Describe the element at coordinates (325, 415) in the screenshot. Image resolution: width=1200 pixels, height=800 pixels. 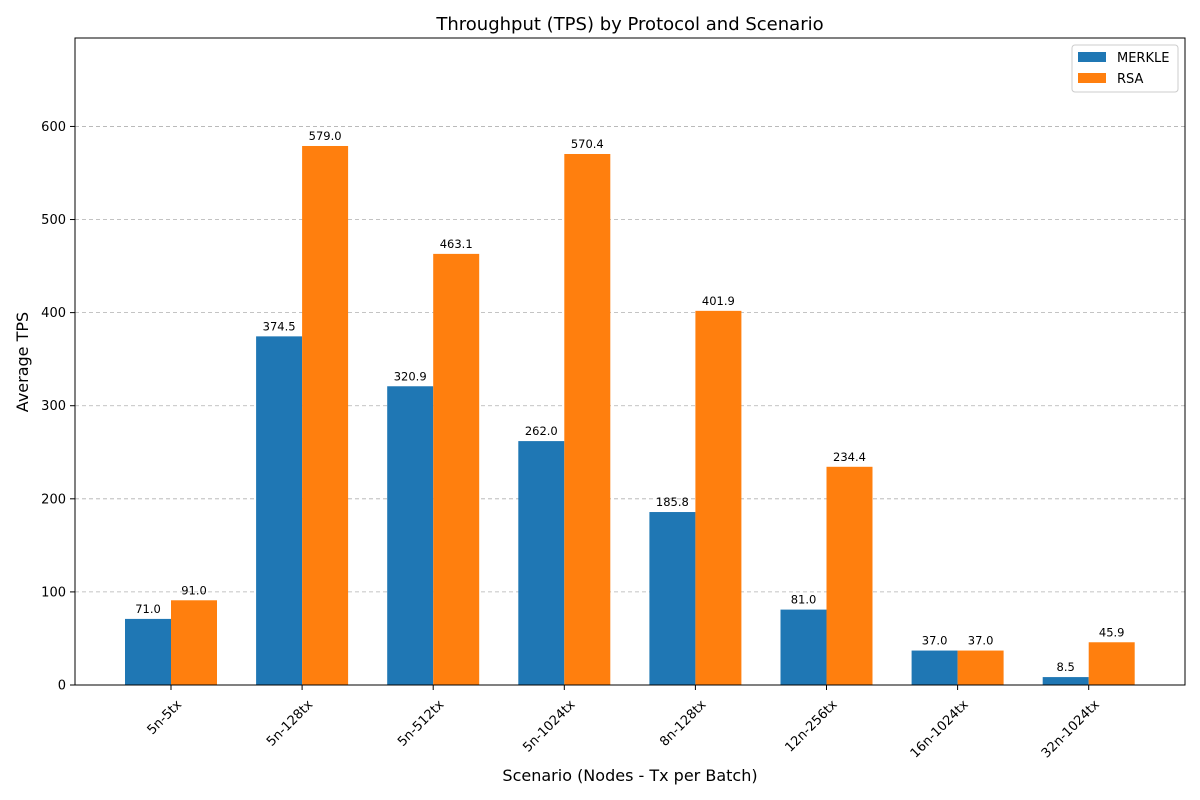
I see `bar-rsa-5n-128tx` at that location.